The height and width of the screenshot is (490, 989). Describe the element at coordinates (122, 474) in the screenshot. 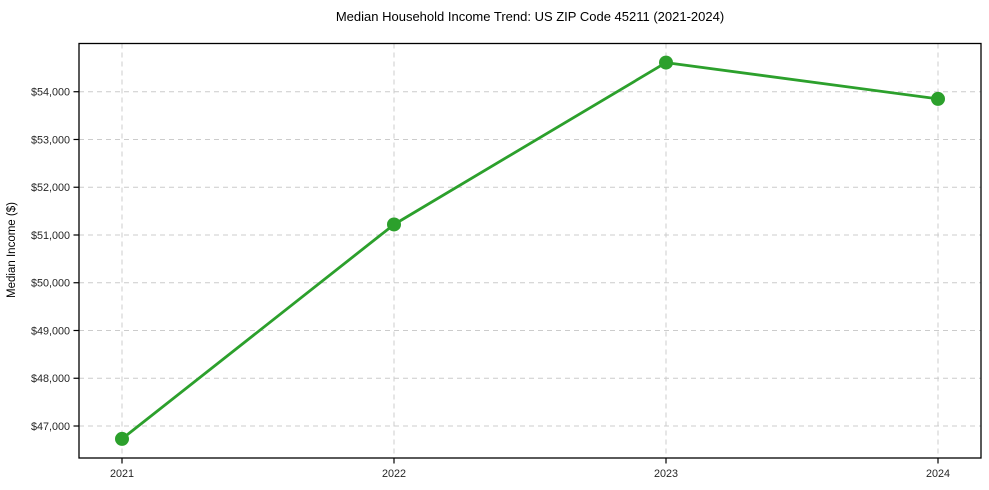

I see `x-tick-label: 2021` at that location.